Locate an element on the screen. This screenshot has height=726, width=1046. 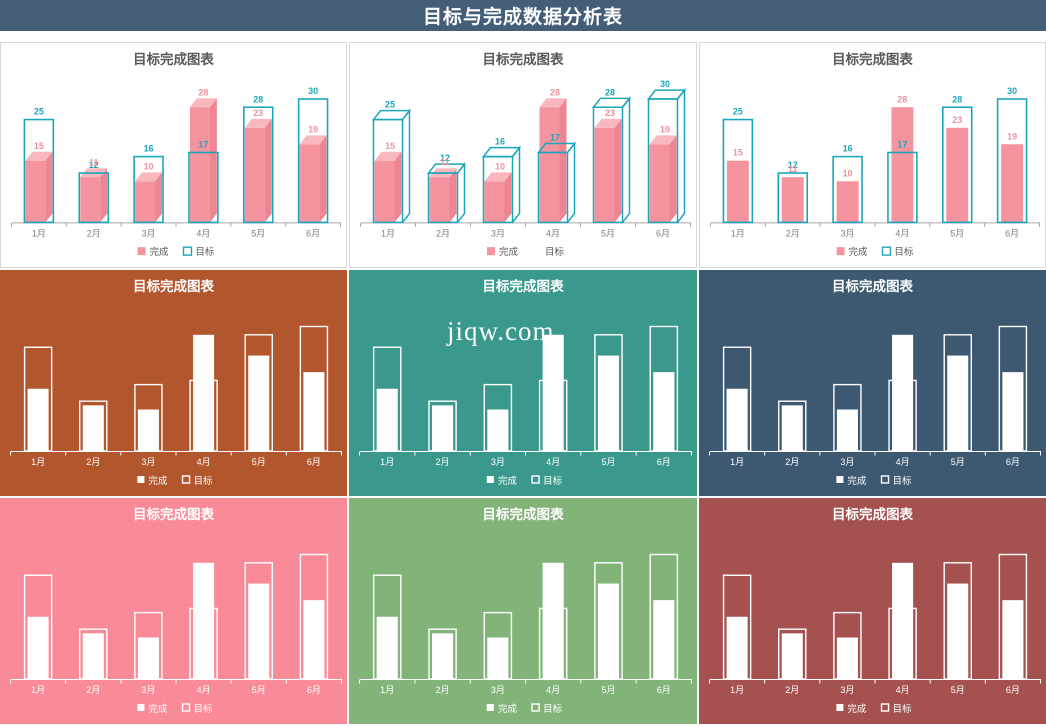
bar-completed-top-6月 is located at coordinates (313, 140).